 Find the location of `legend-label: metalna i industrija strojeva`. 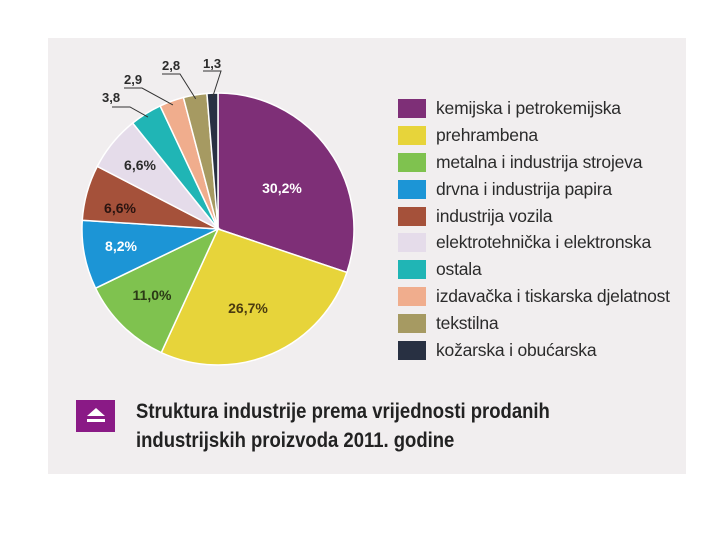

legend-label: metalna i industrija strojeva is located at coordinates (539, 161).